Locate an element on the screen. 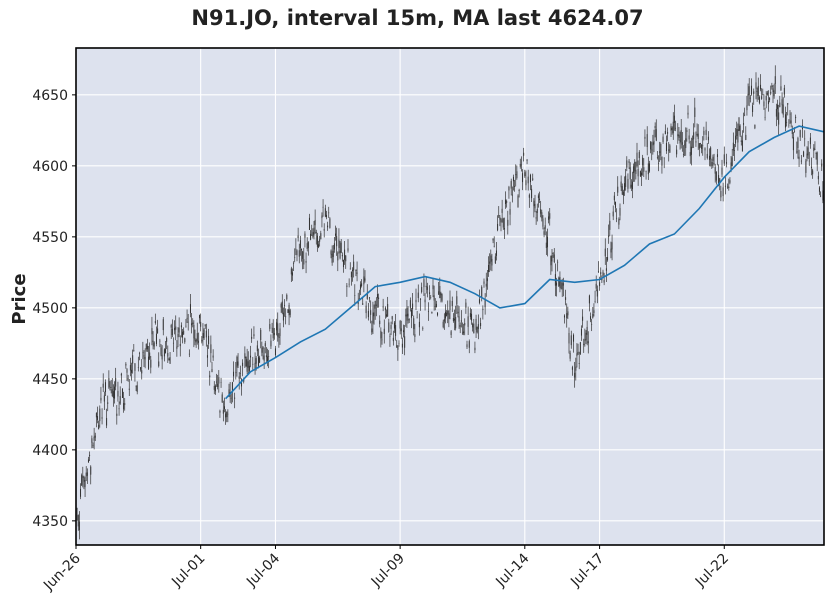 The image size is (835, 611). y-tick-label: 4500 is located at coordinates (50, 309).